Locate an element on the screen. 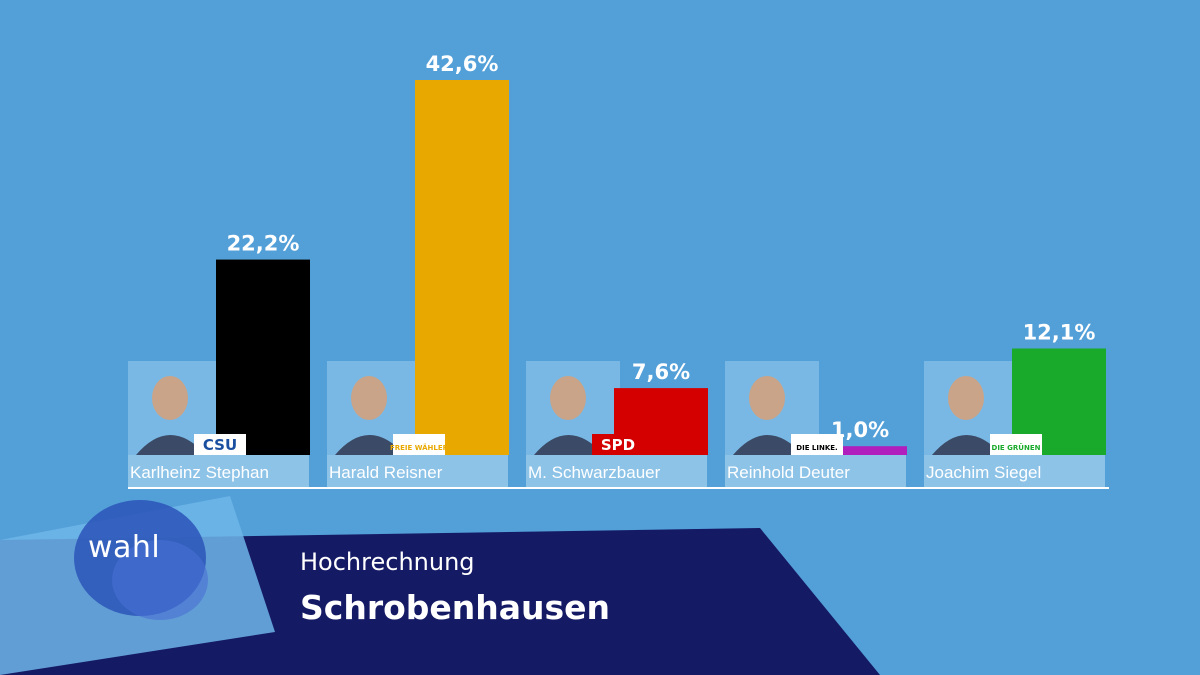 The width and height of the screenshot is (1200, 675). banner-title: Schrobenhausen is located at coordinates (455, 607).